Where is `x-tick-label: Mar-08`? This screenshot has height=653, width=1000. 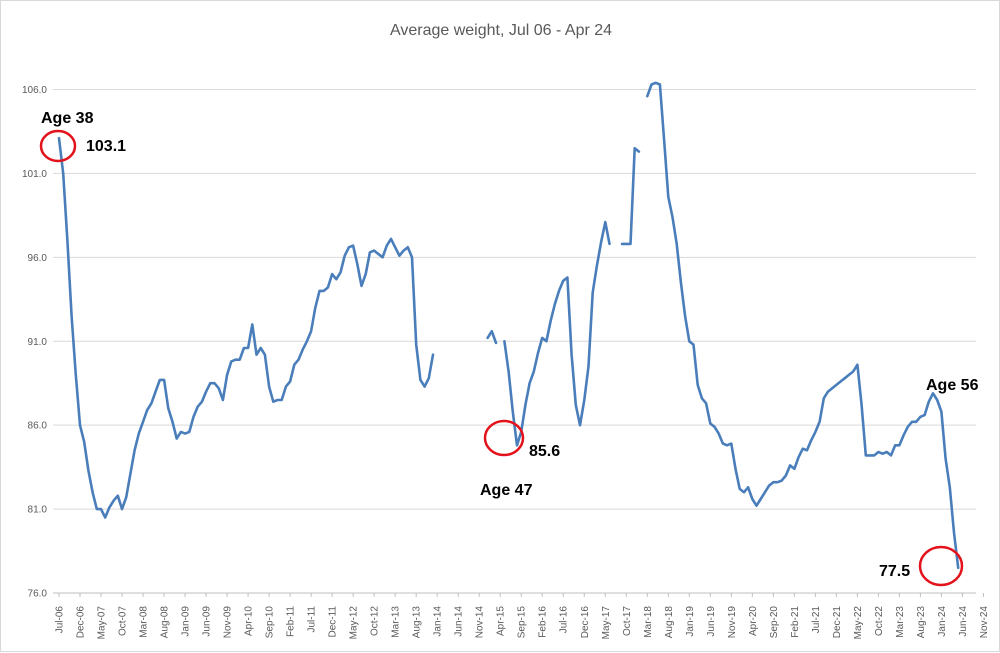 x-tick-label: Mar-08 is located at coordinates (144, 622).